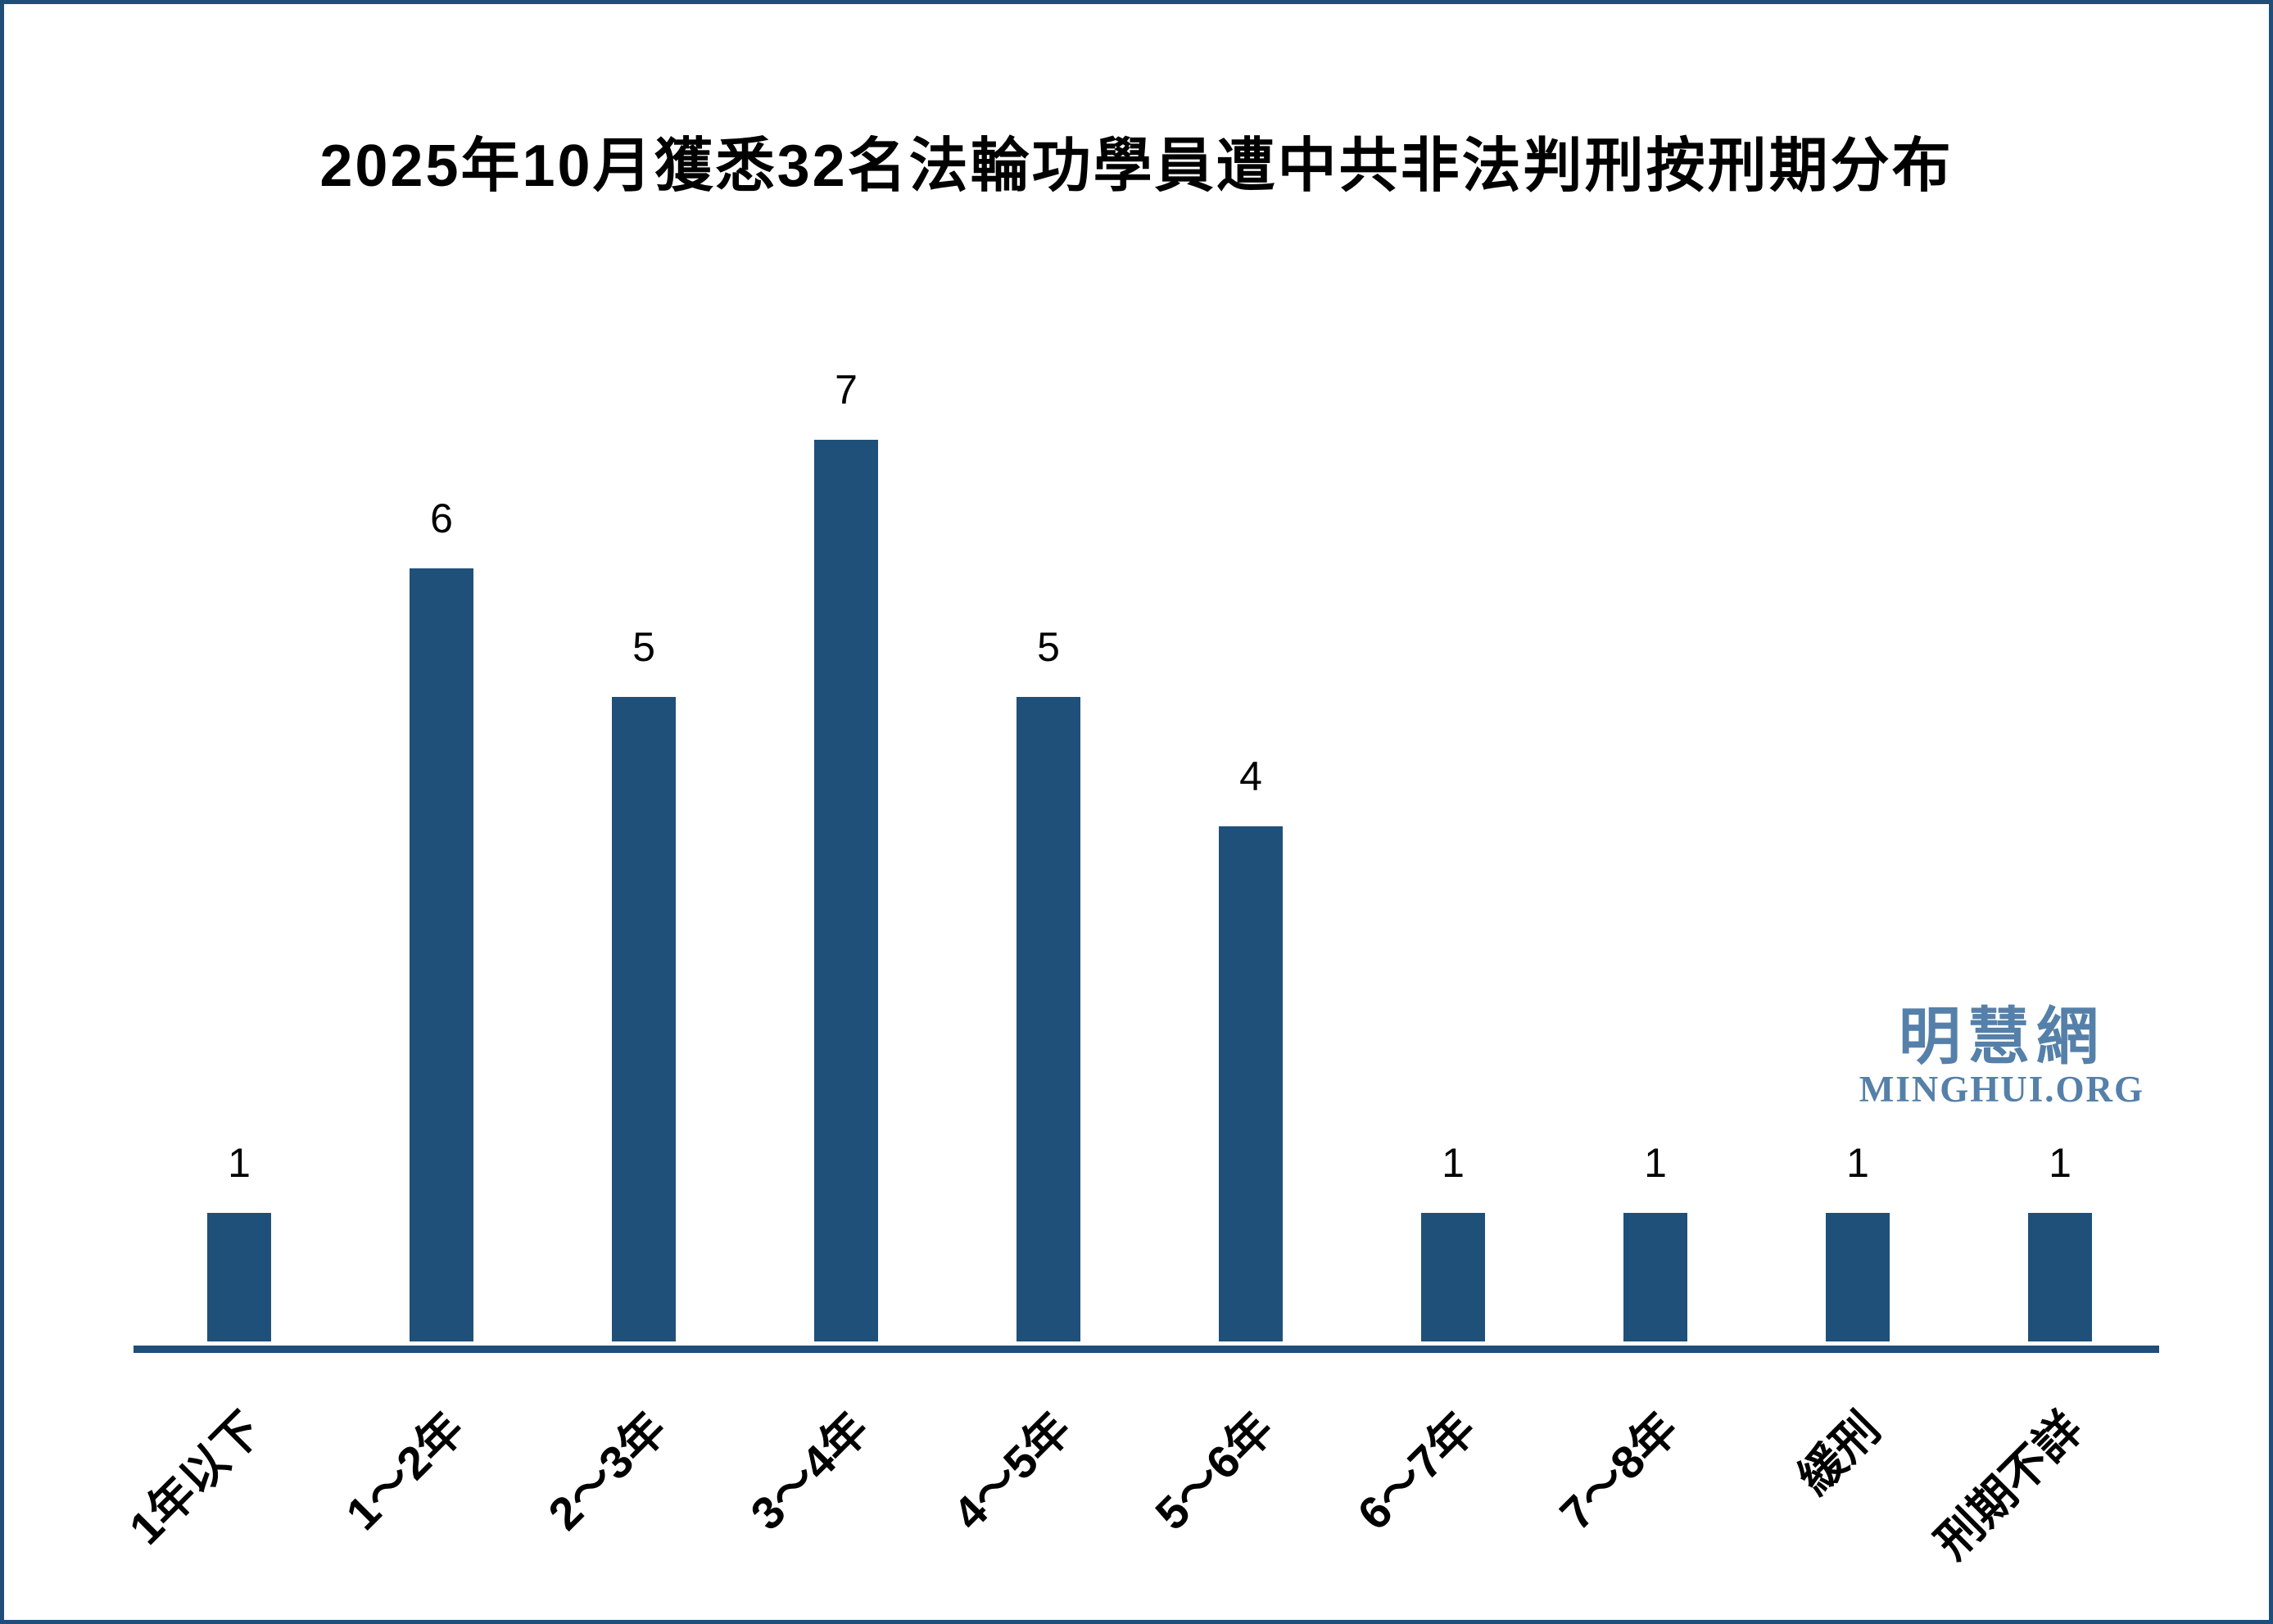  I want to click on bar-value-label: 4, so click(1250, 776).